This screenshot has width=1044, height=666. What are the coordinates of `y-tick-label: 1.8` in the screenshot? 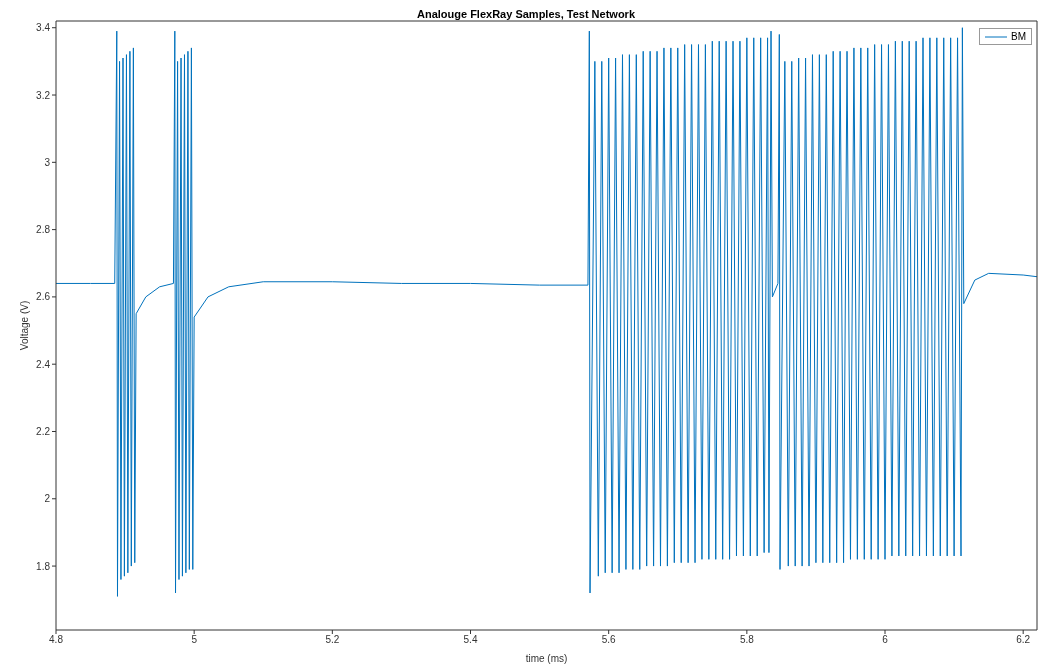 It's located at (43, 566).